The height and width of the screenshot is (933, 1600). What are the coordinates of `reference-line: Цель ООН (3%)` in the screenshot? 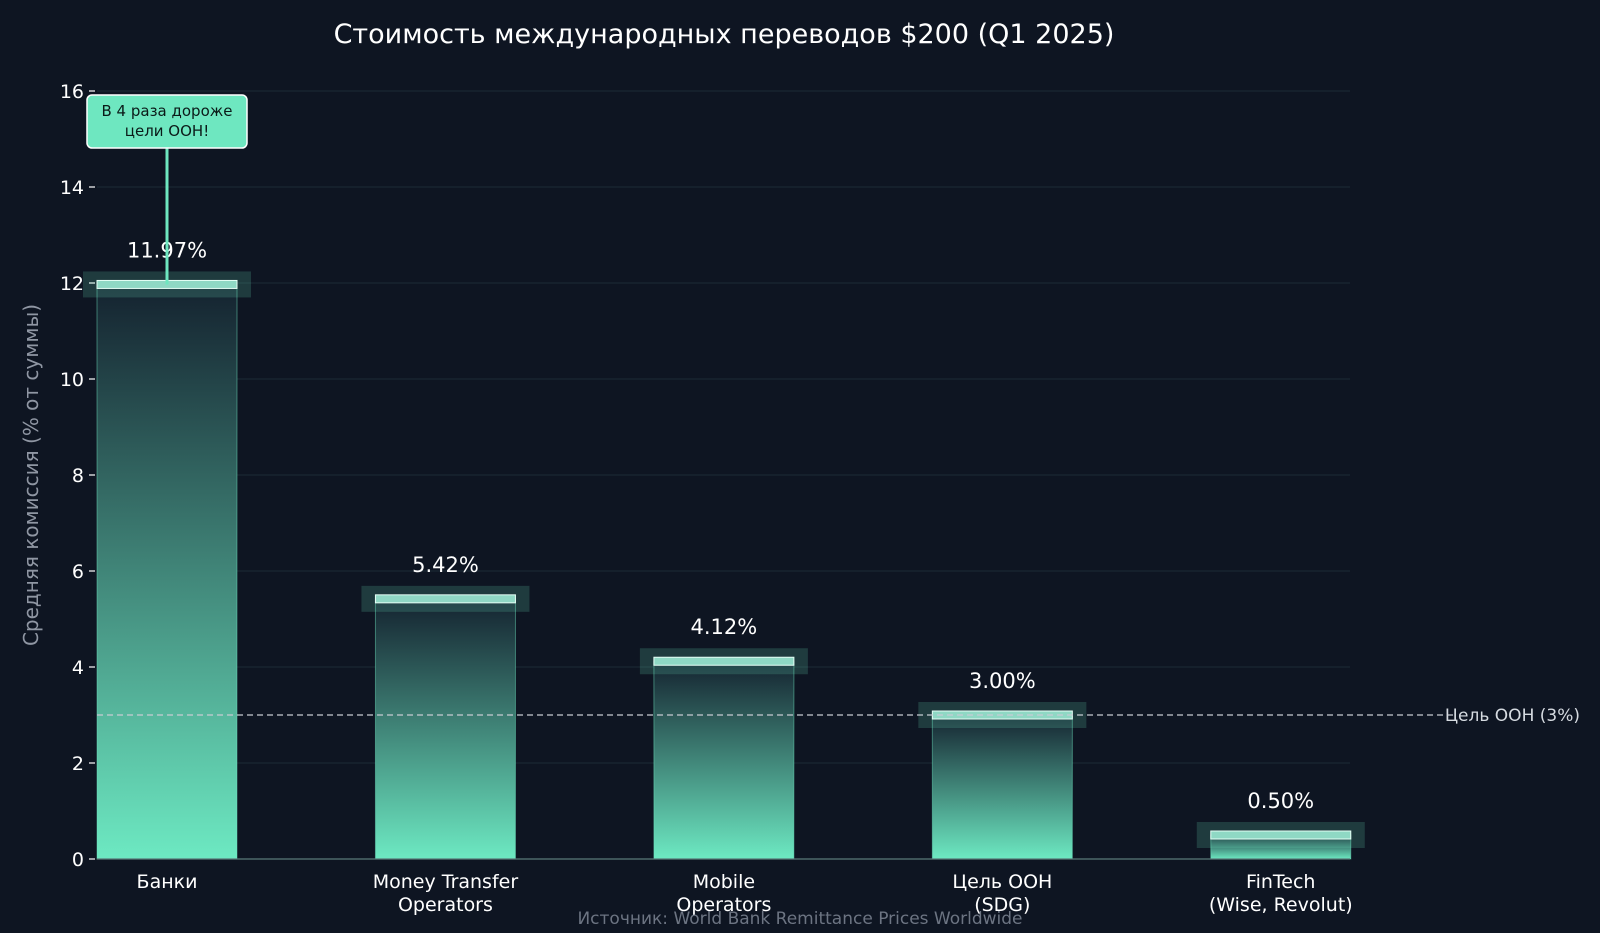 It's located at (838, 716).